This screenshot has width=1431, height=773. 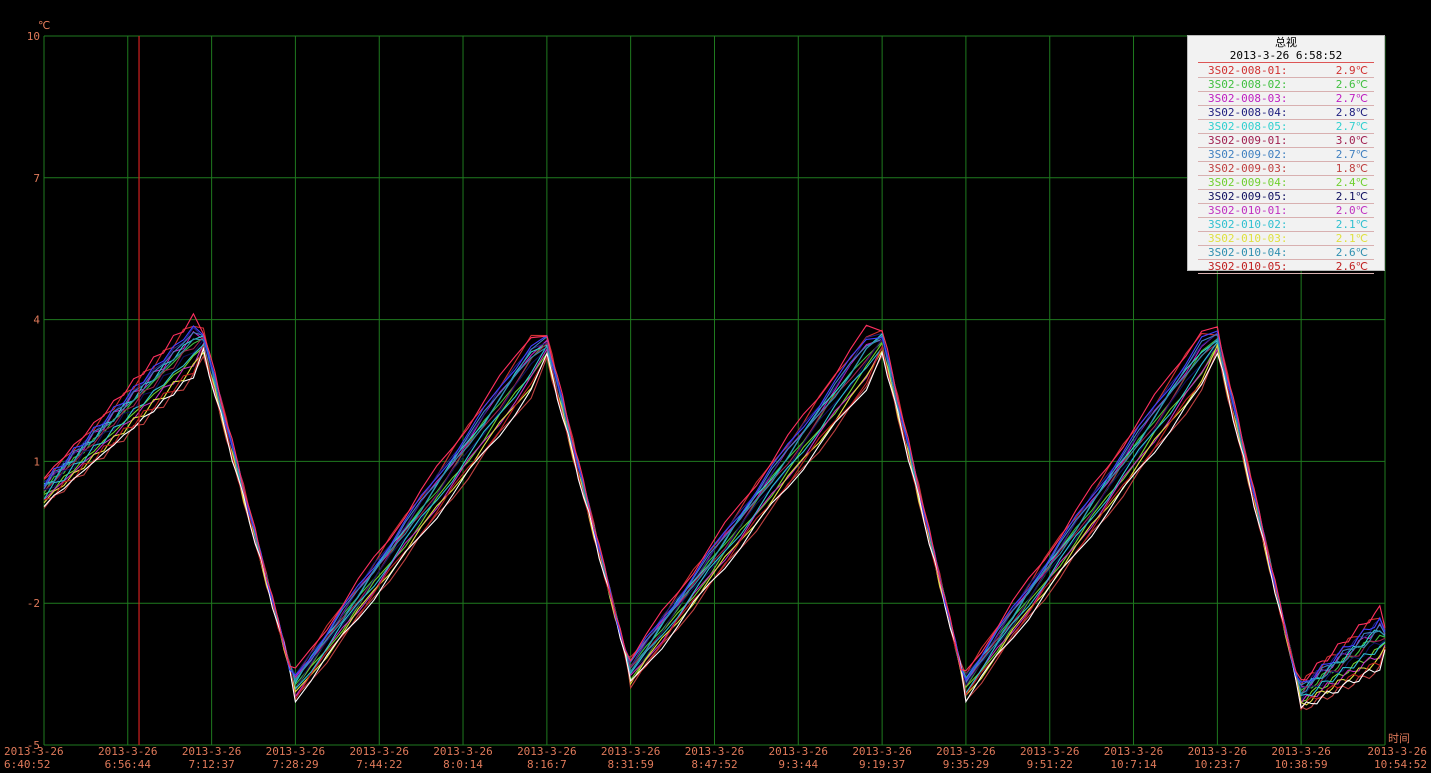 What do you see at coordinates (379, 751) in the screenshot?
I see `x-tick-date-4: 2013-3-26` at bounding box center [379, 751].